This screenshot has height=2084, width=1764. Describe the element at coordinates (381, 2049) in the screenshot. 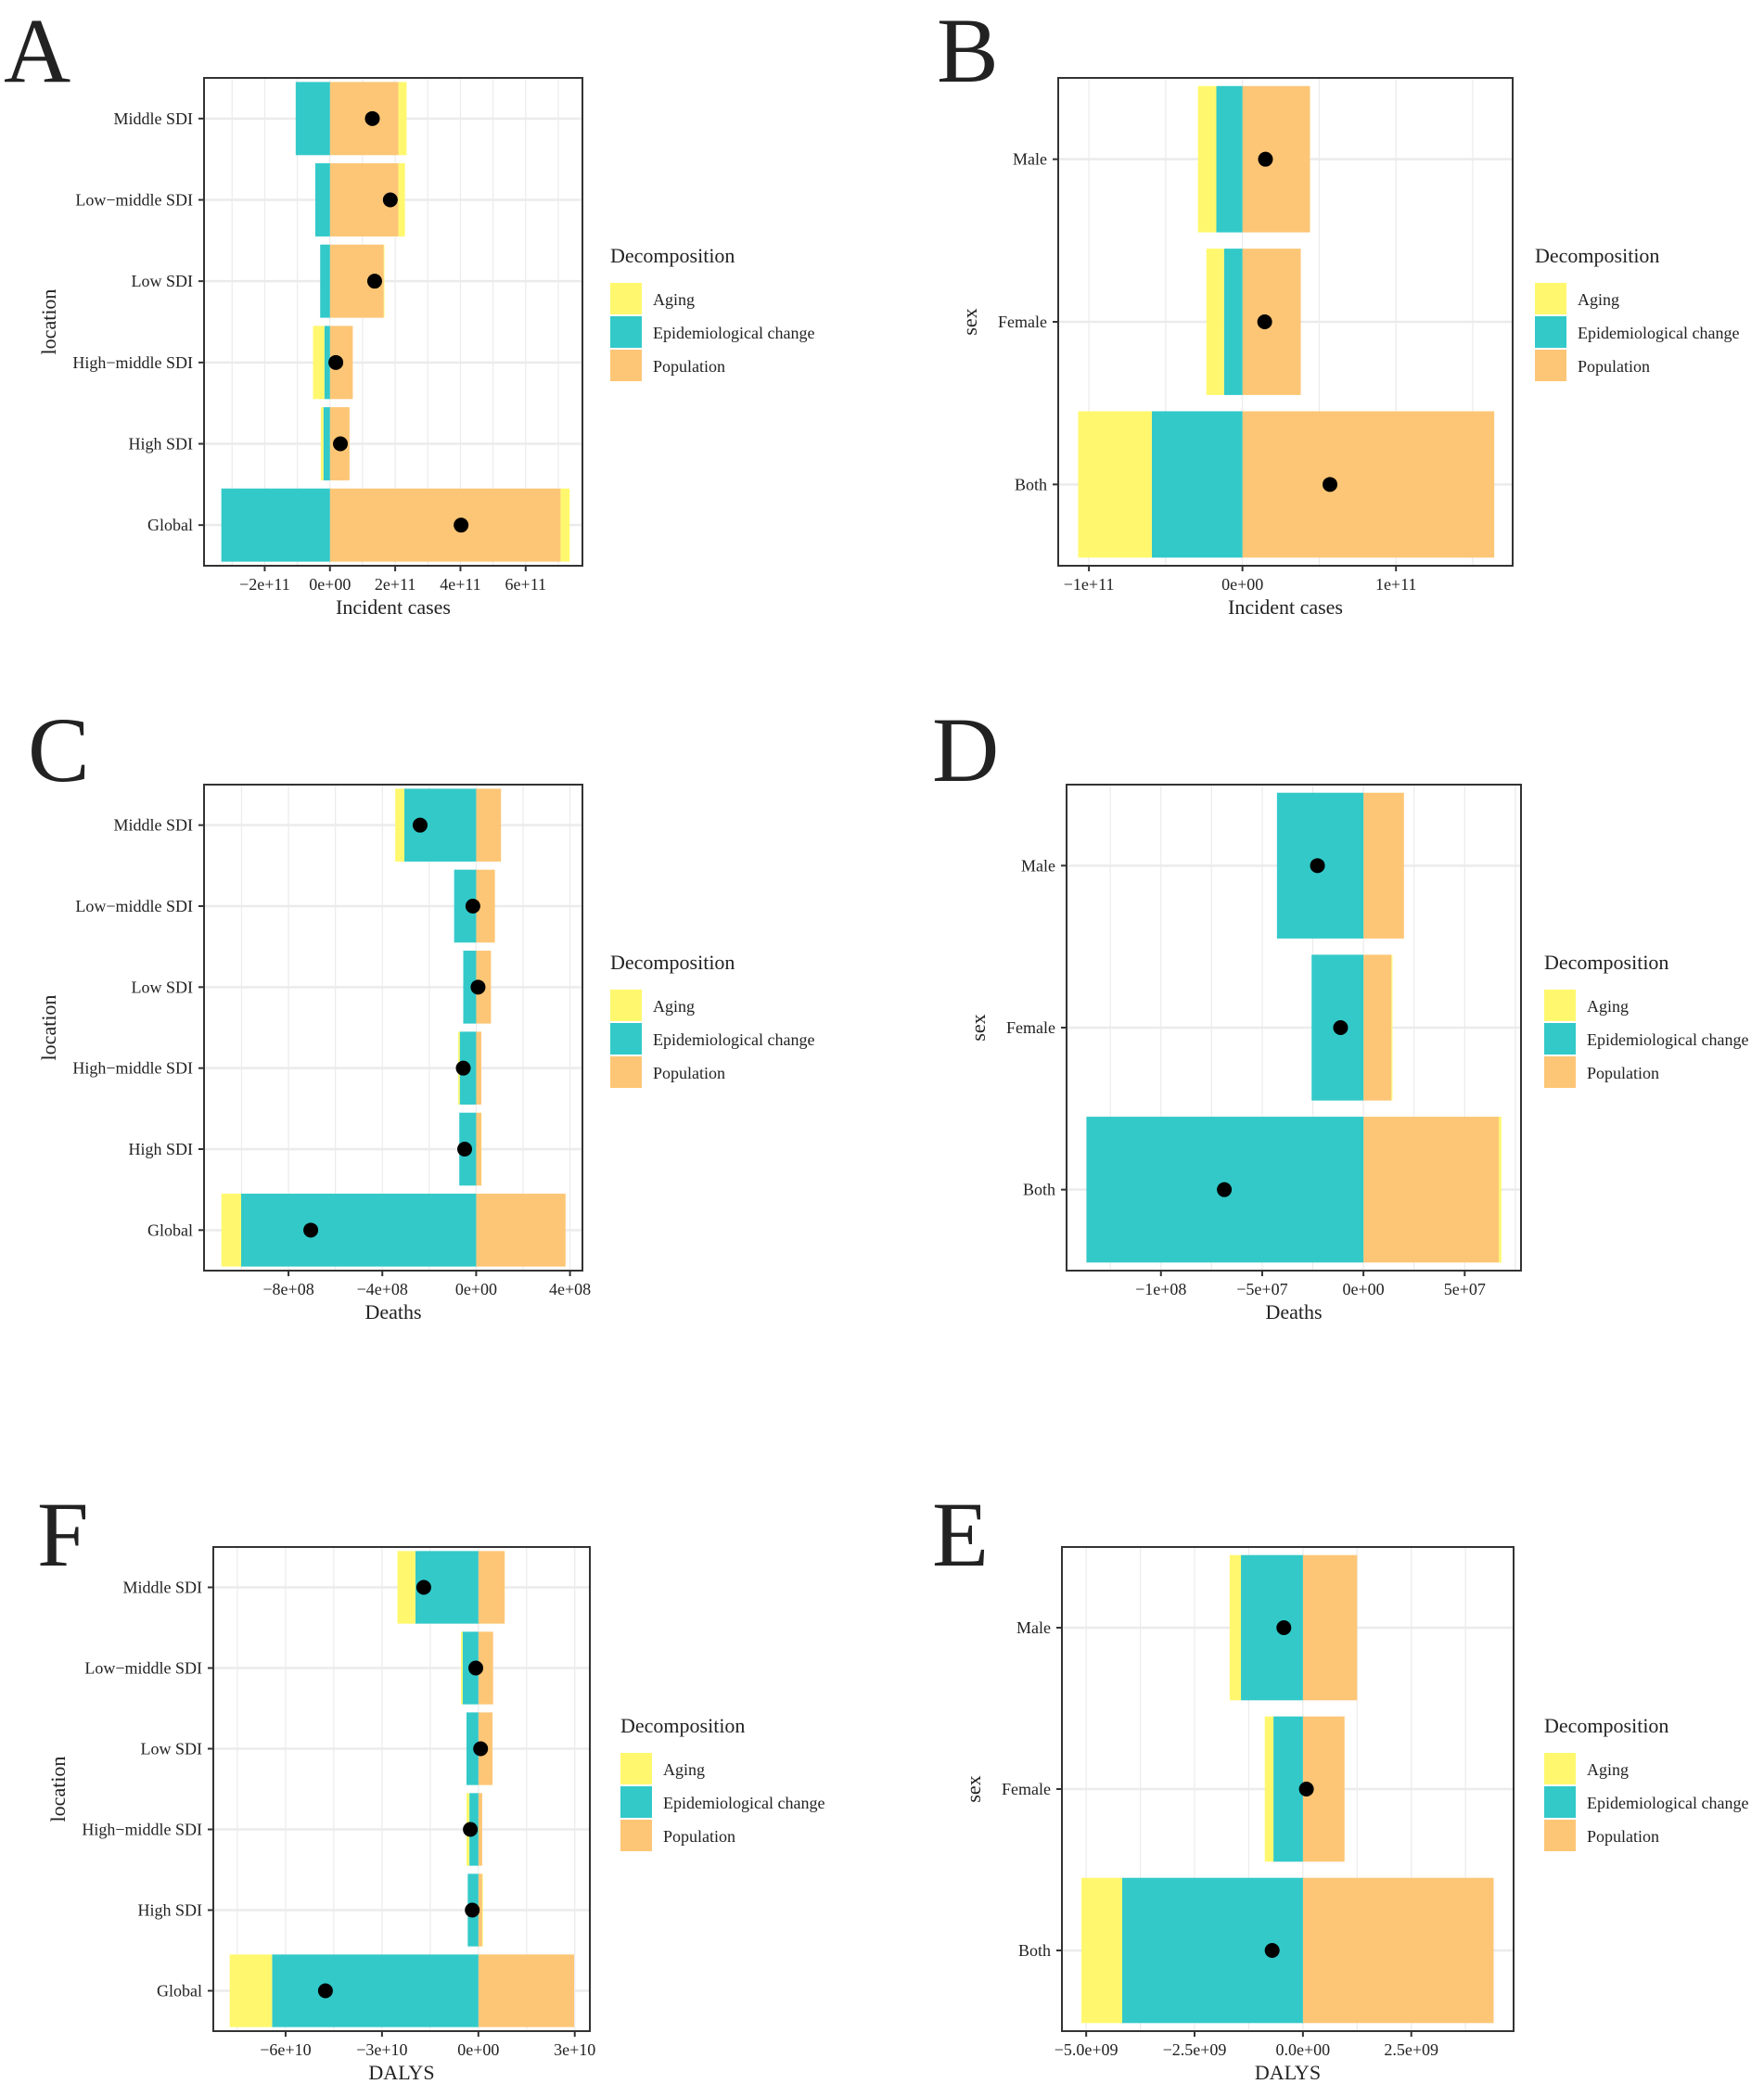

I see `x-tick-label: −3e+10` at that location.